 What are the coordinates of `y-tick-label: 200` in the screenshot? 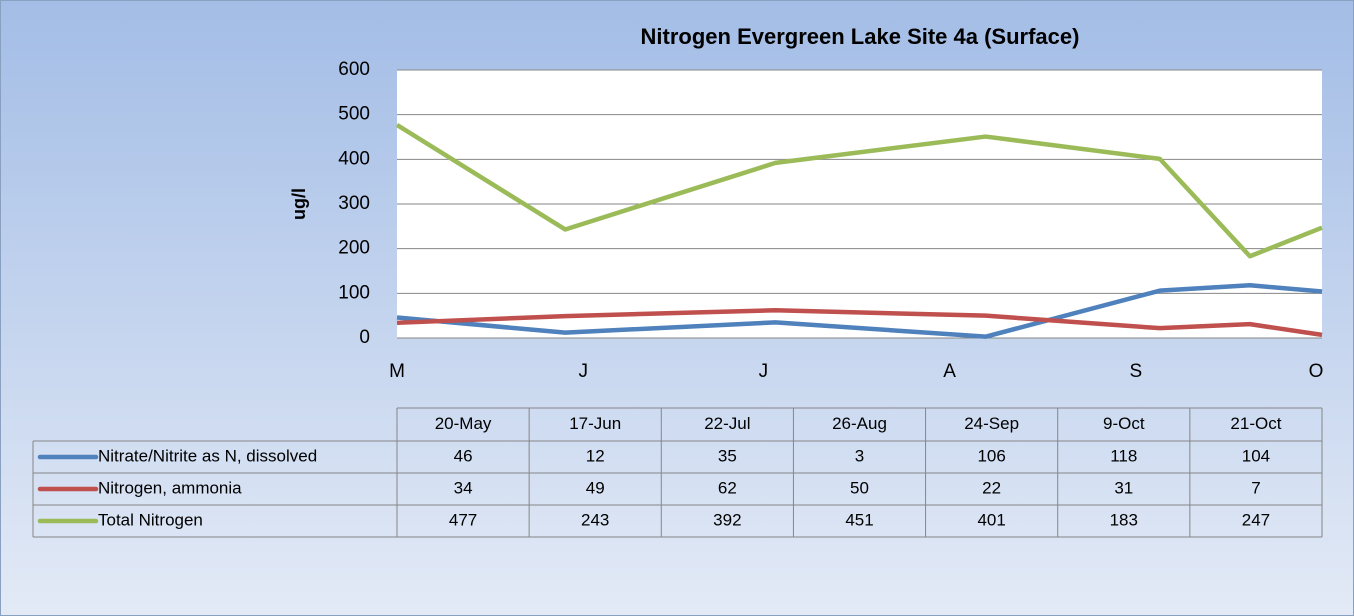 It's located at (354, 248).